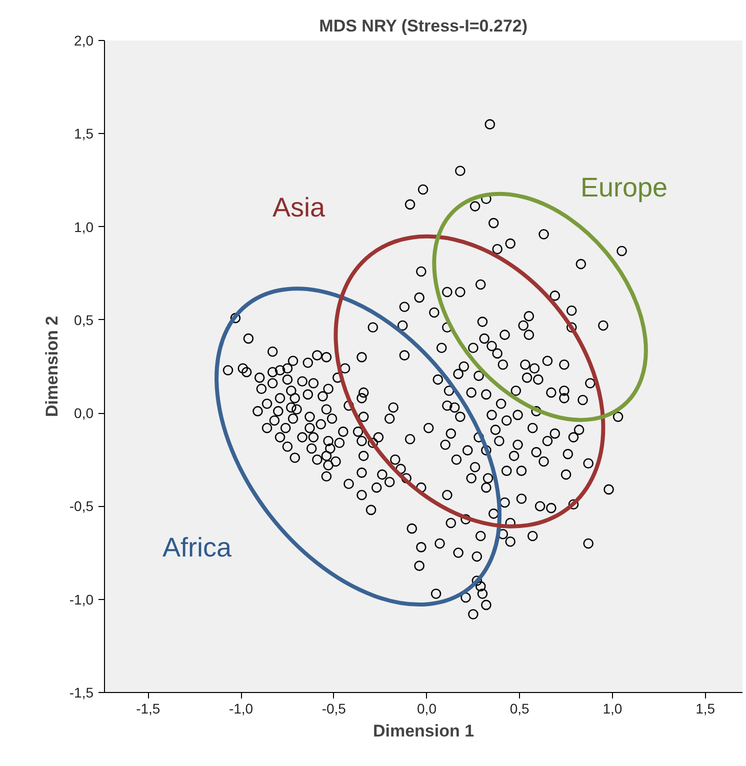 The image size is (746, 766). What do you see at coordinates (423, 731) in the screenshot?
I see `x-axis-title: Dimension 1` at bounding box center [423, 731].